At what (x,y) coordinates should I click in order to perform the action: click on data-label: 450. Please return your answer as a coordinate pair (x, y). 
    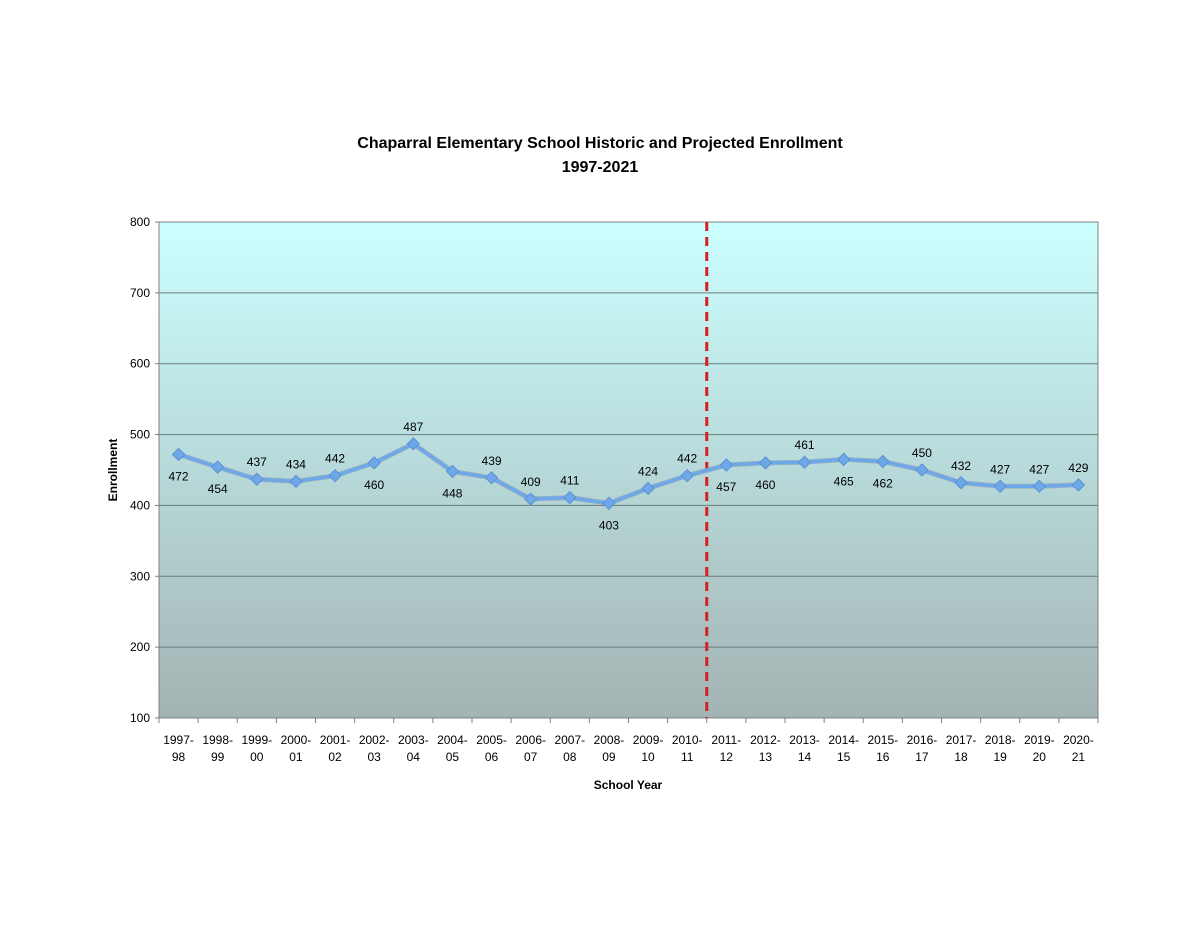
    Looking at the image, I should click on (922, 453).